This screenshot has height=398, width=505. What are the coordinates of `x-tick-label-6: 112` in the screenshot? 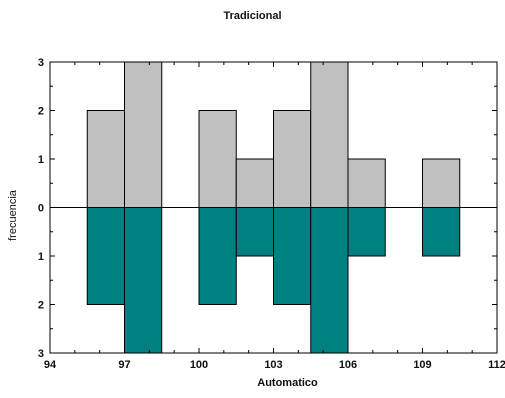 It's located at (496, 365).